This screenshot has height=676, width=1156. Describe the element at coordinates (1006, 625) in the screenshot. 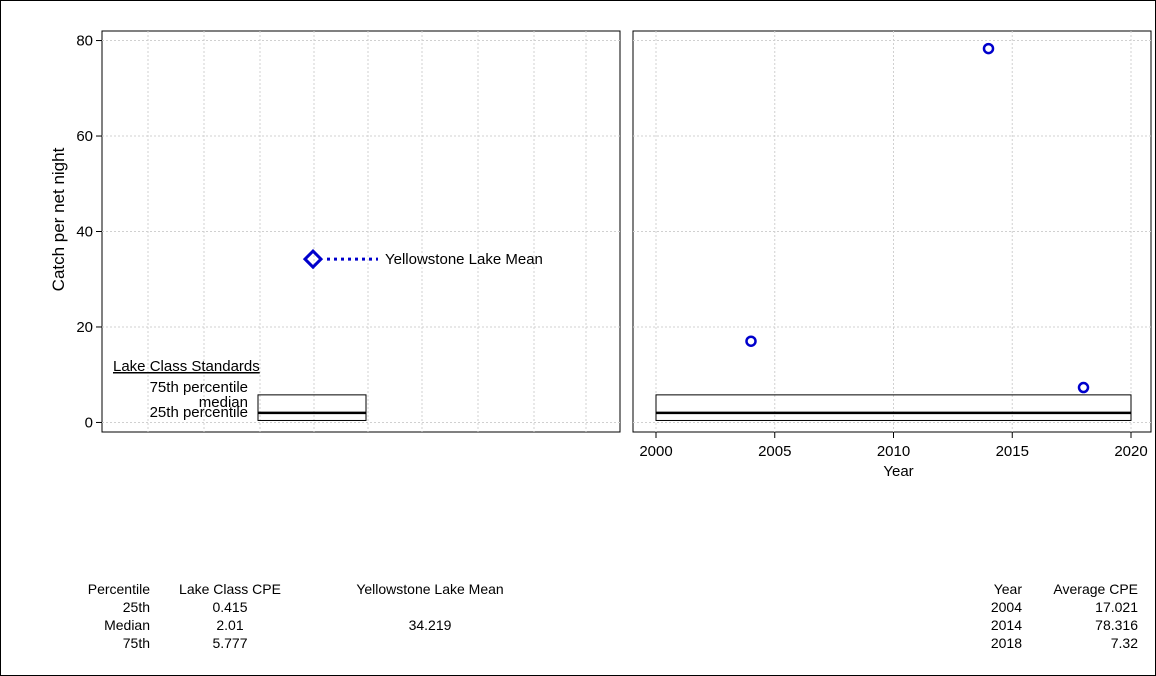

I see `year-cell: 2014` at that location.